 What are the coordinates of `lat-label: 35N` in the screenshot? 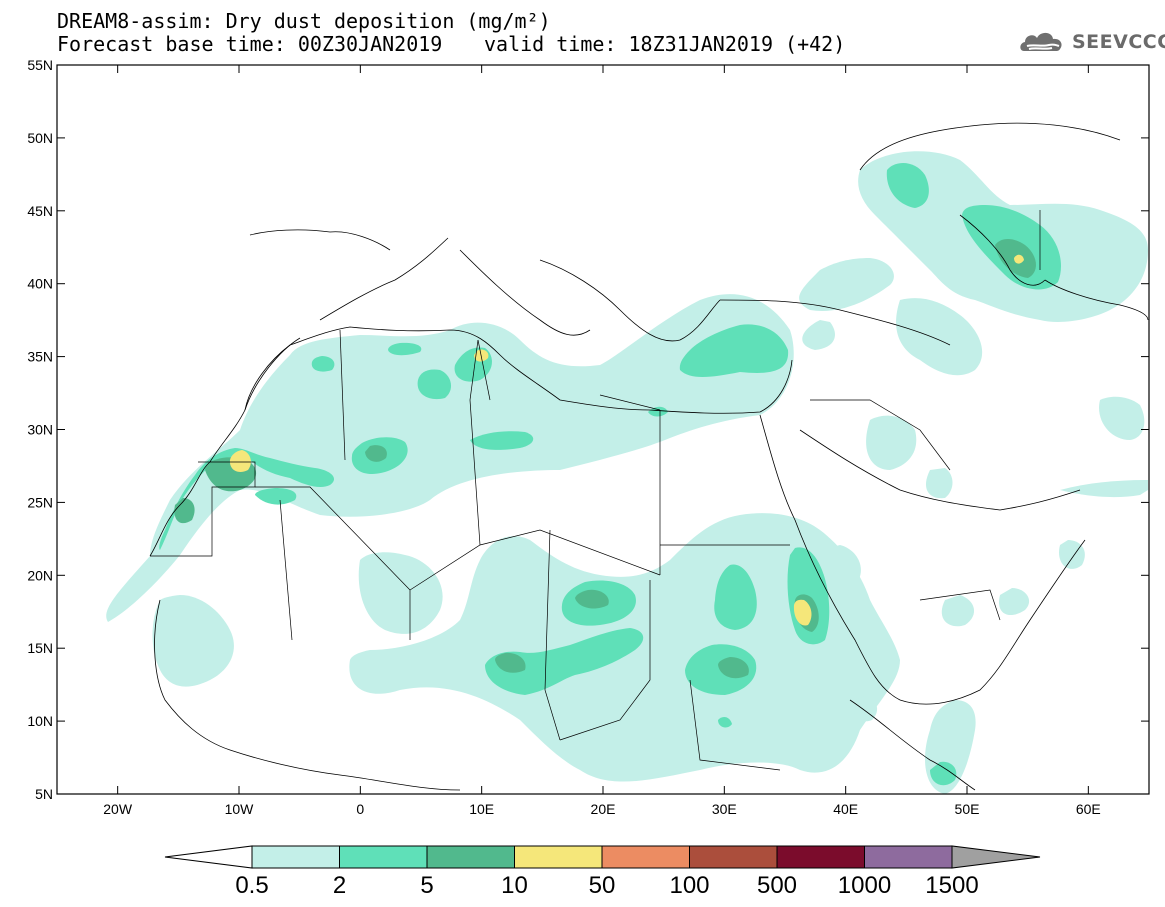 It's located at (40, 357).